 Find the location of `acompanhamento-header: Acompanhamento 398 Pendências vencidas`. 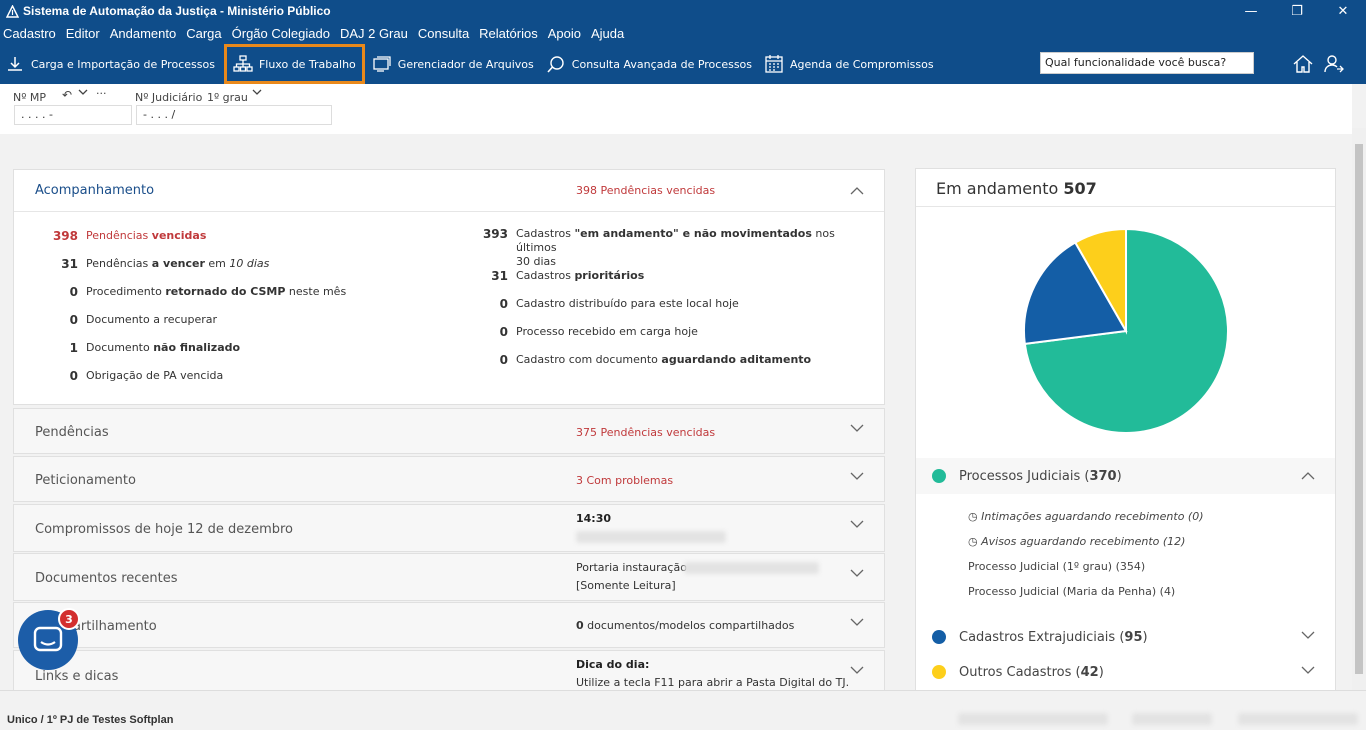

acompanhamento-header: Acompanhamento 398 Pendências vencidas is located at coordinates (449, 191).